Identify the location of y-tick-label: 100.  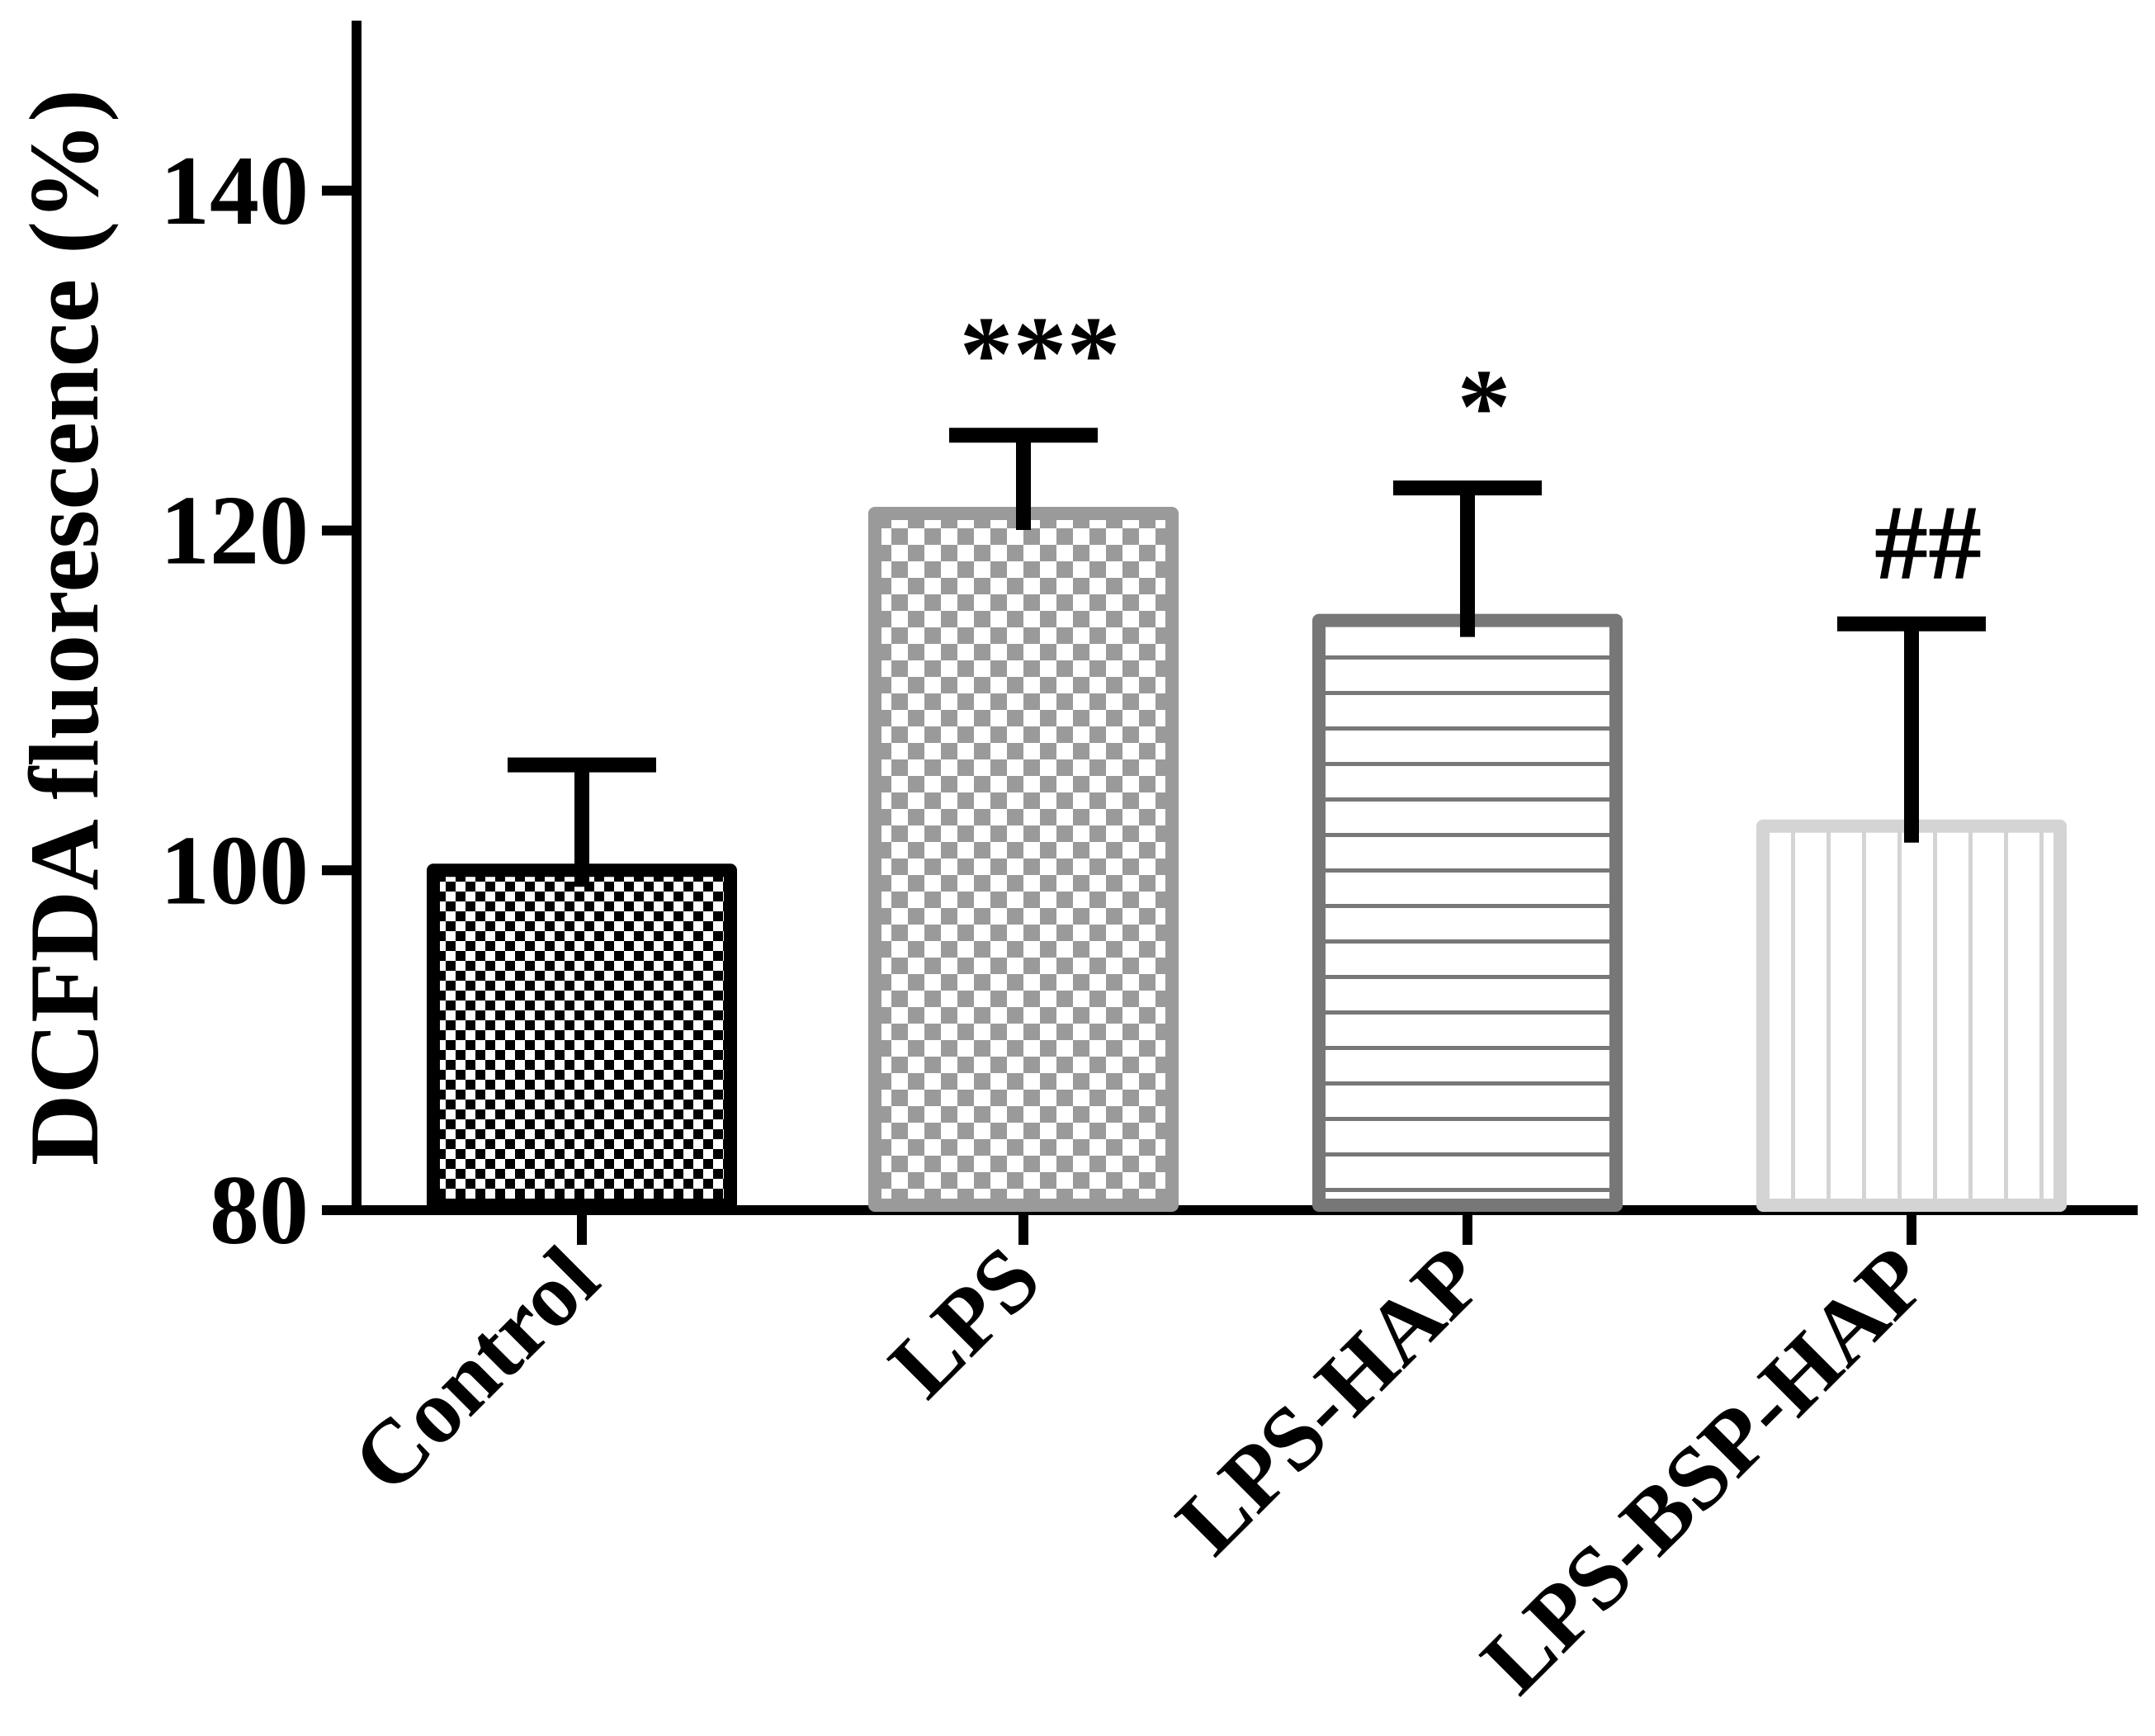
(234, 870).